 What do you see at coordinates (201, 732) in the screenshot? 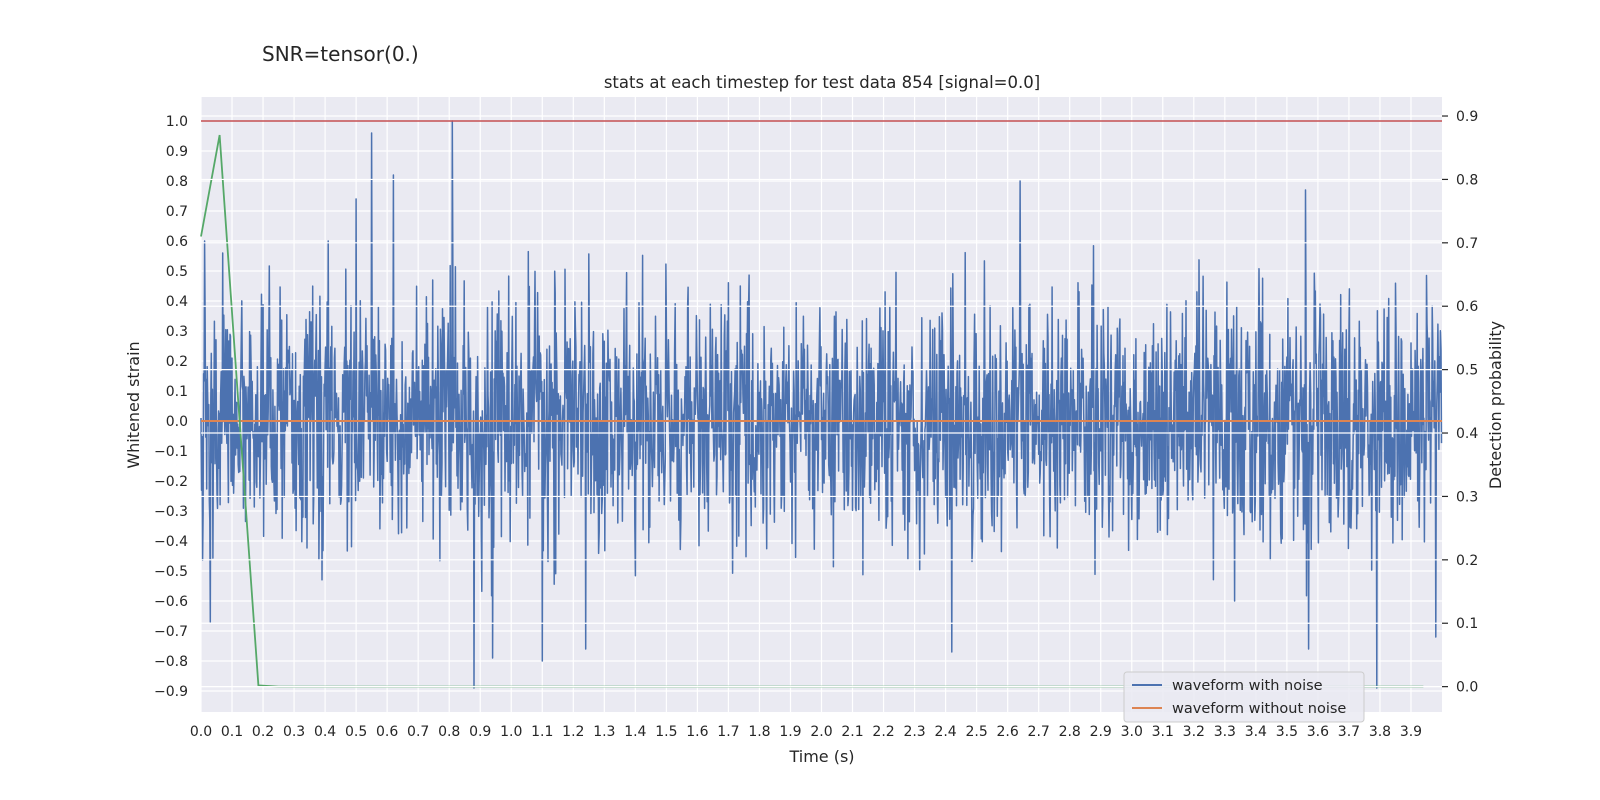
I see `x-tick-label: 0.0` at bounding box center [201, 732].